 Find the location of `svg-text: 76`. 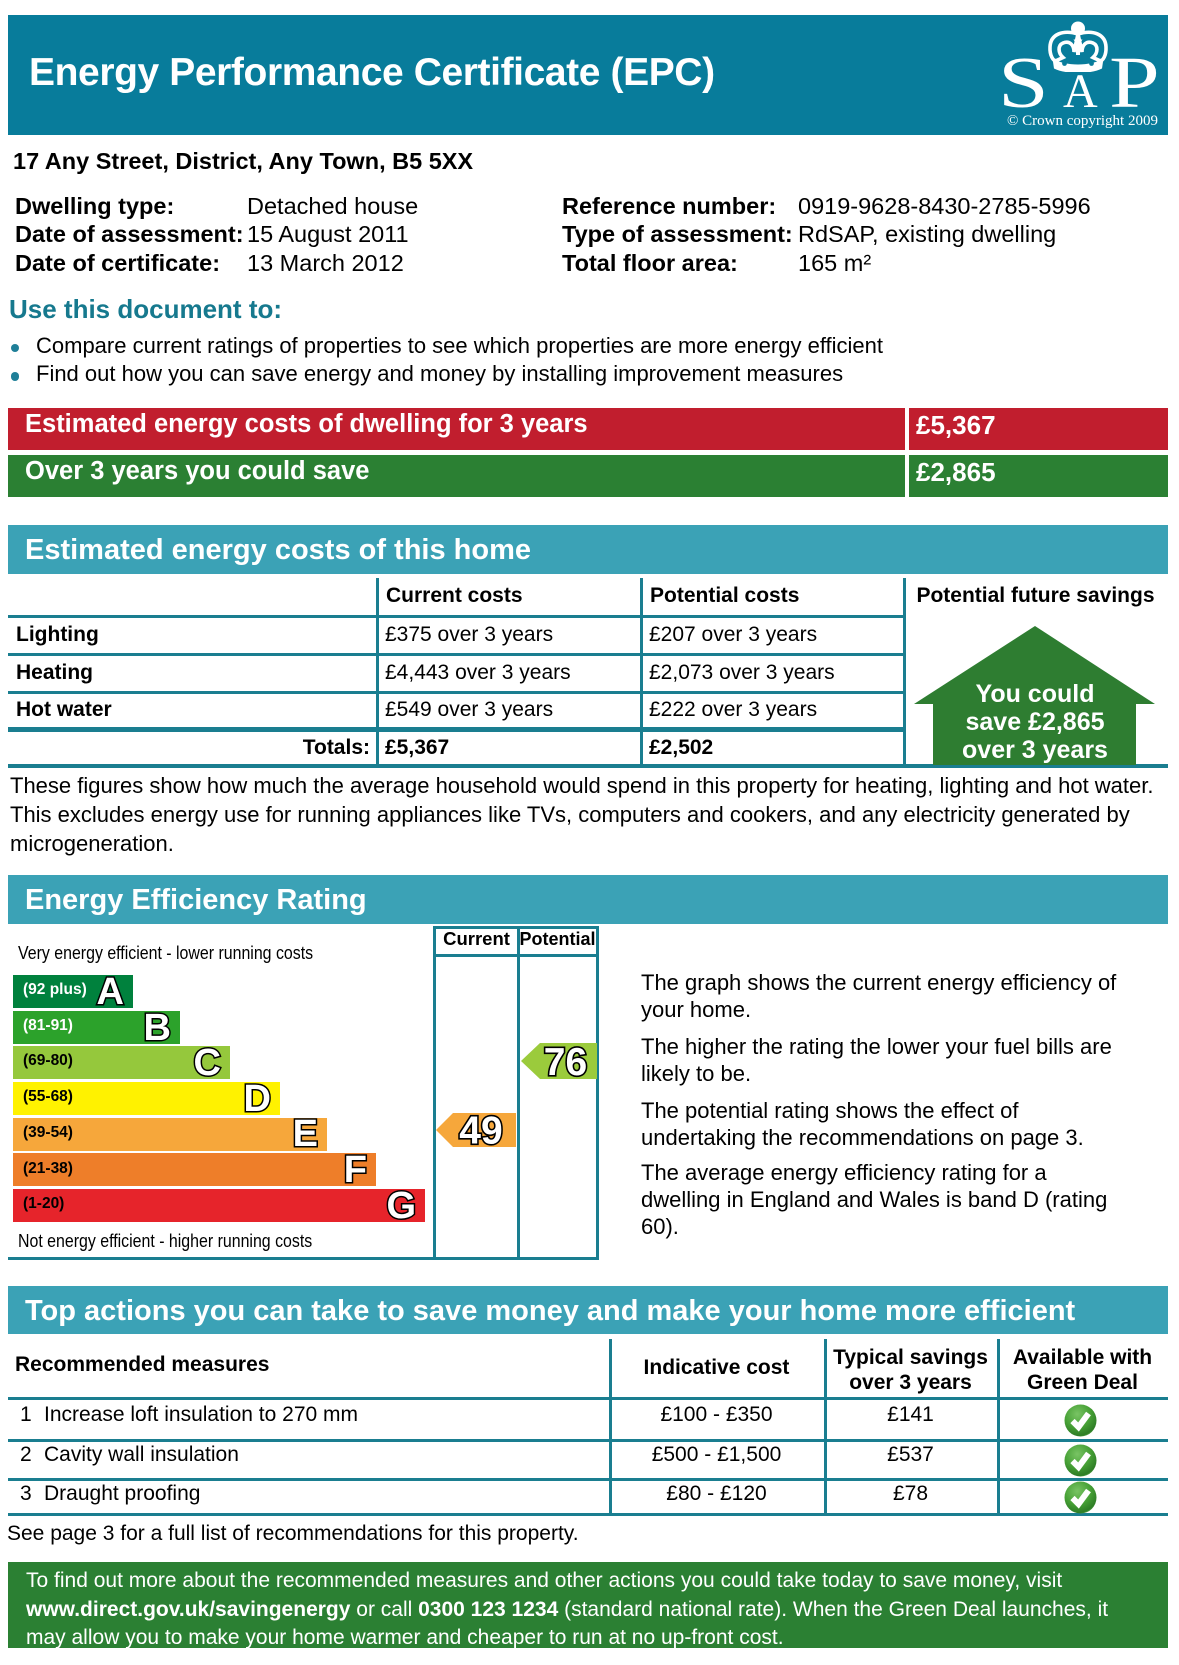

svg-text: 76 is located at coordinates (565, 1061).